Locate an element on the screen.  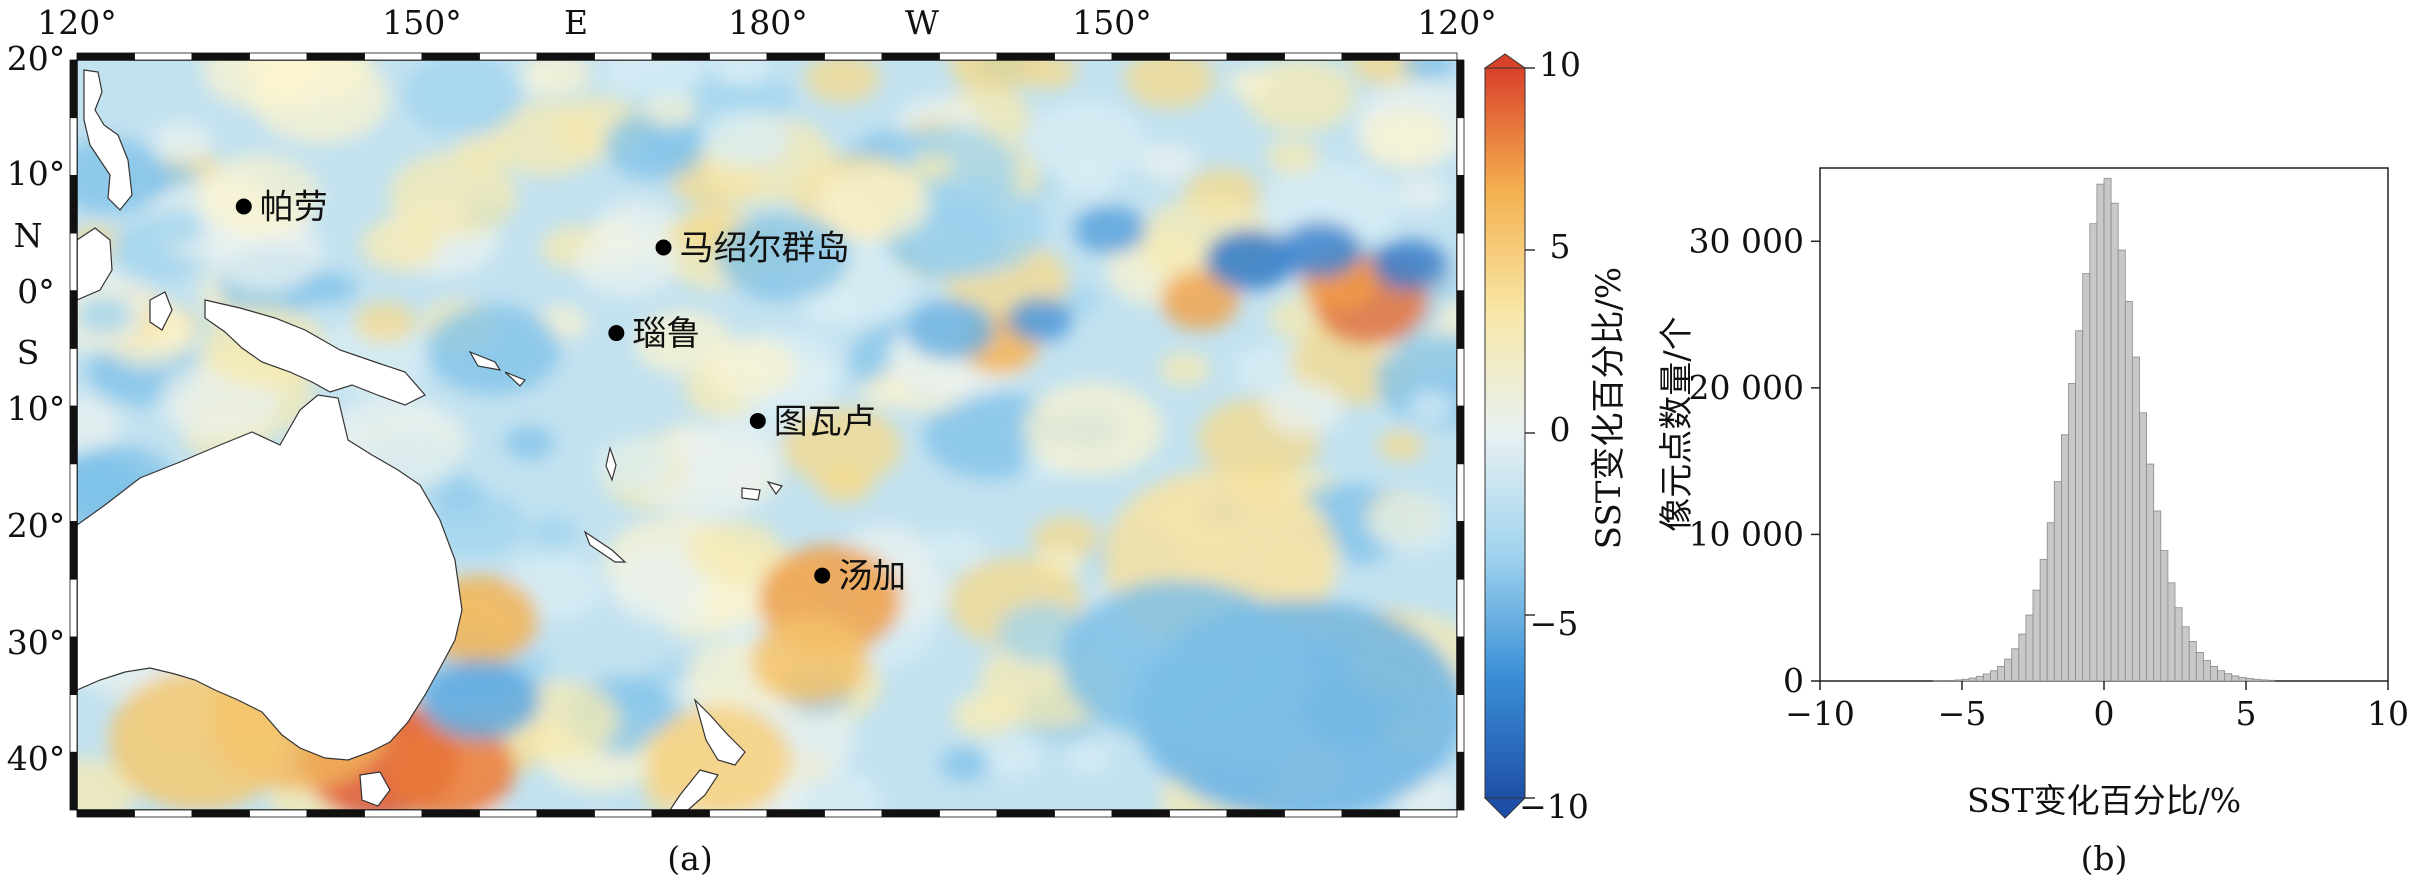
y-tick-label: 10 000 is located at coordinates (1746, 533).